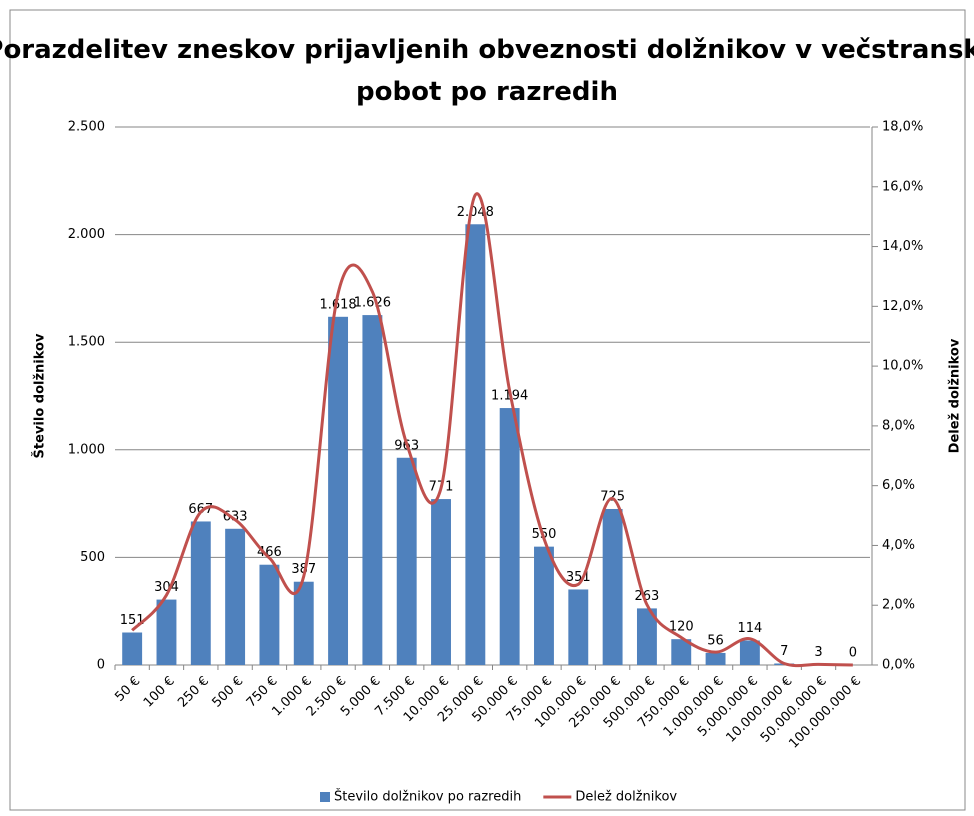 The width and height of the screenshot is (974, 816). I want to click on y-tick-label: 2.500, so click(86, 127).